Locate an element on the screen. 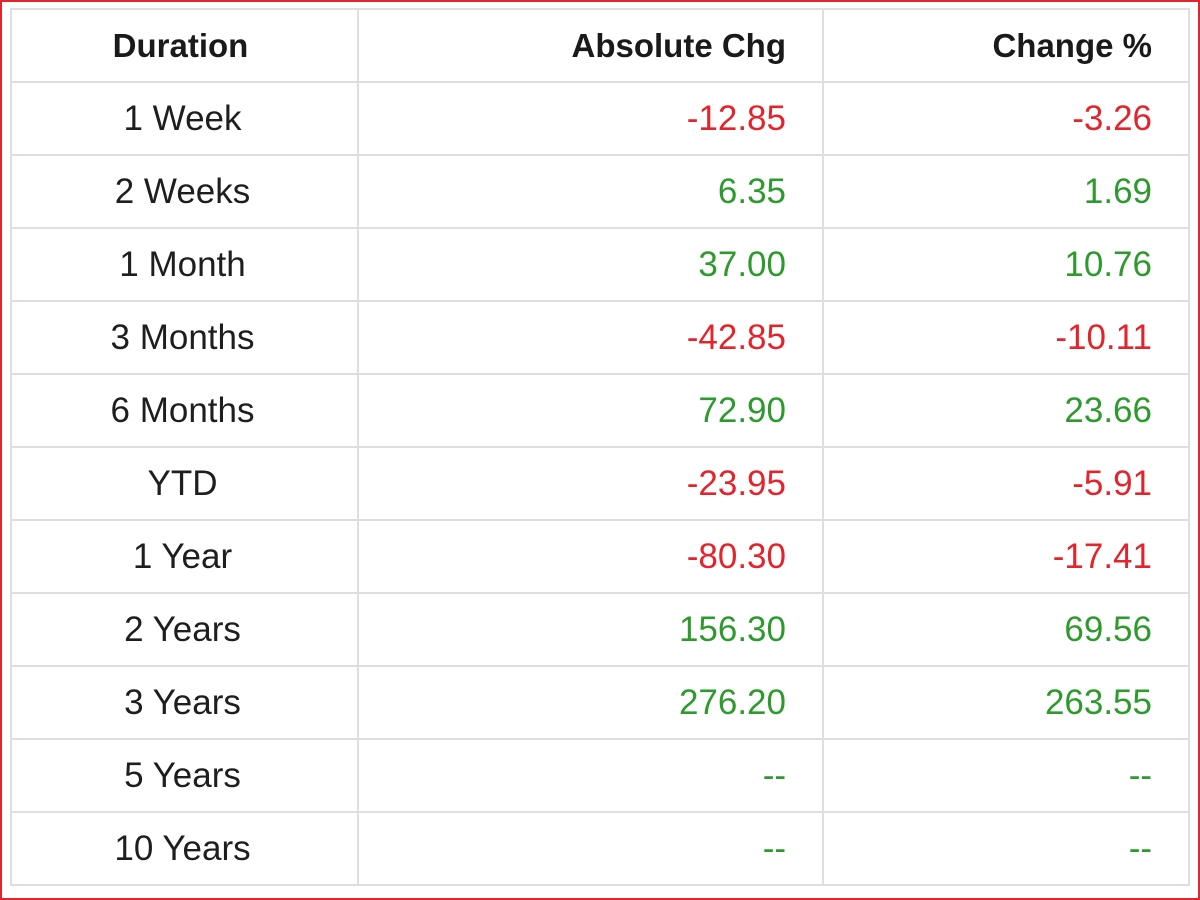 The image size is (1200, 900). duration-cell: 2 Weeks is located at coordinates (184, 191).